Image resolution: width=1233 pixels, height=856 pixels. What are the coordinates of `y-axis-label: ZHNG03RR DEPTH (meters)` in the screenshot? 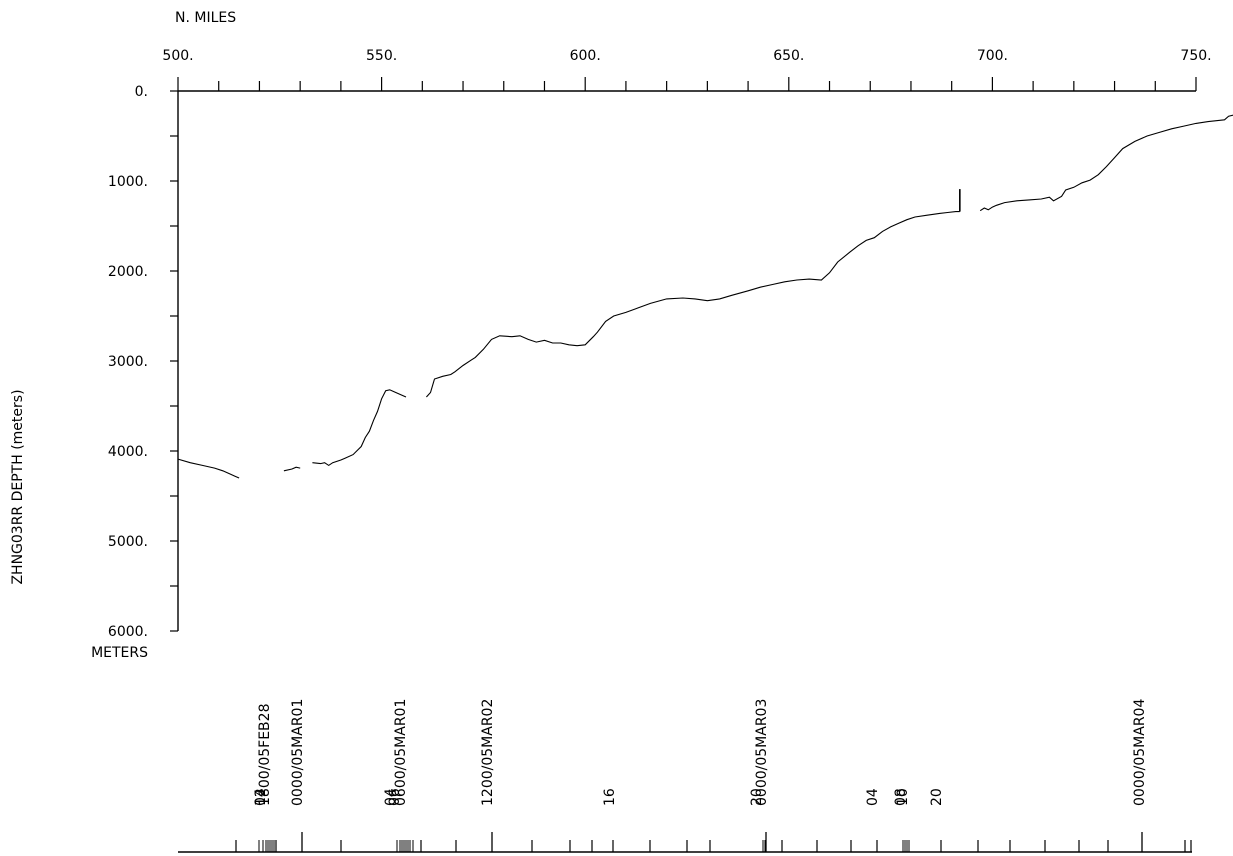 It's located at (18, 486).